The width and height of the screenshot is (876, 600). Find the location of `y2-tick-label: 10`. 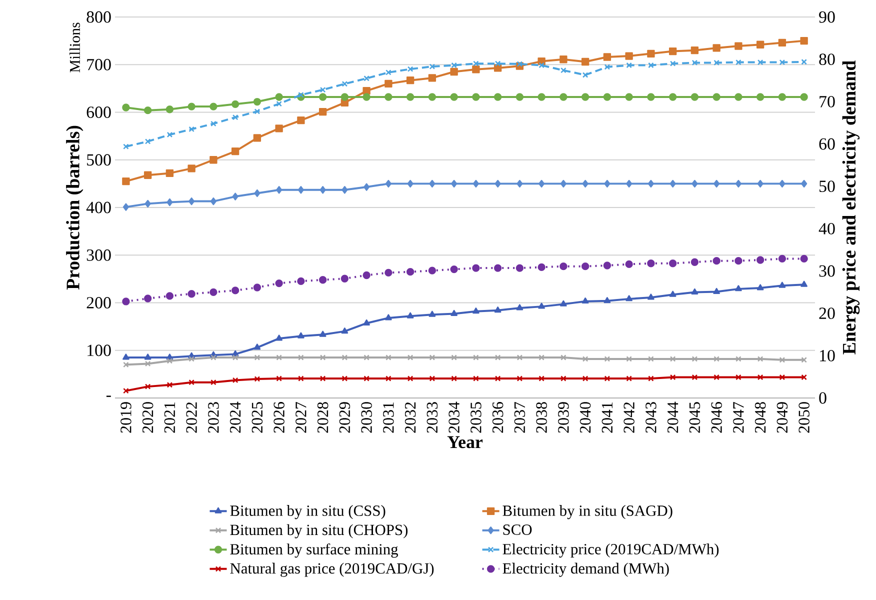

y2-tick-label: 10 is located at coordinates (827, 356).